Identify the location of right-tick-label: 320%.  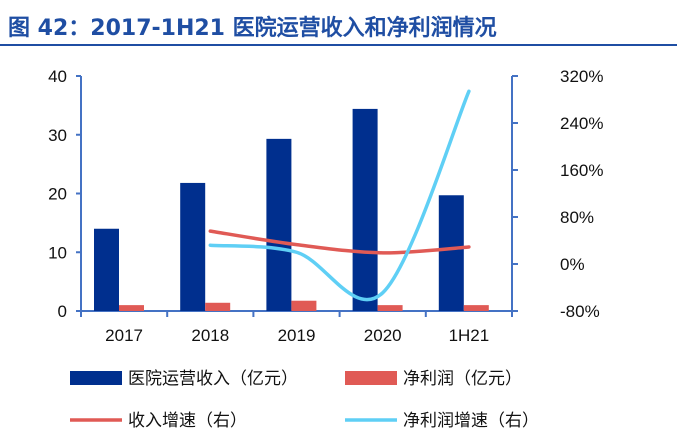
(581, 76).